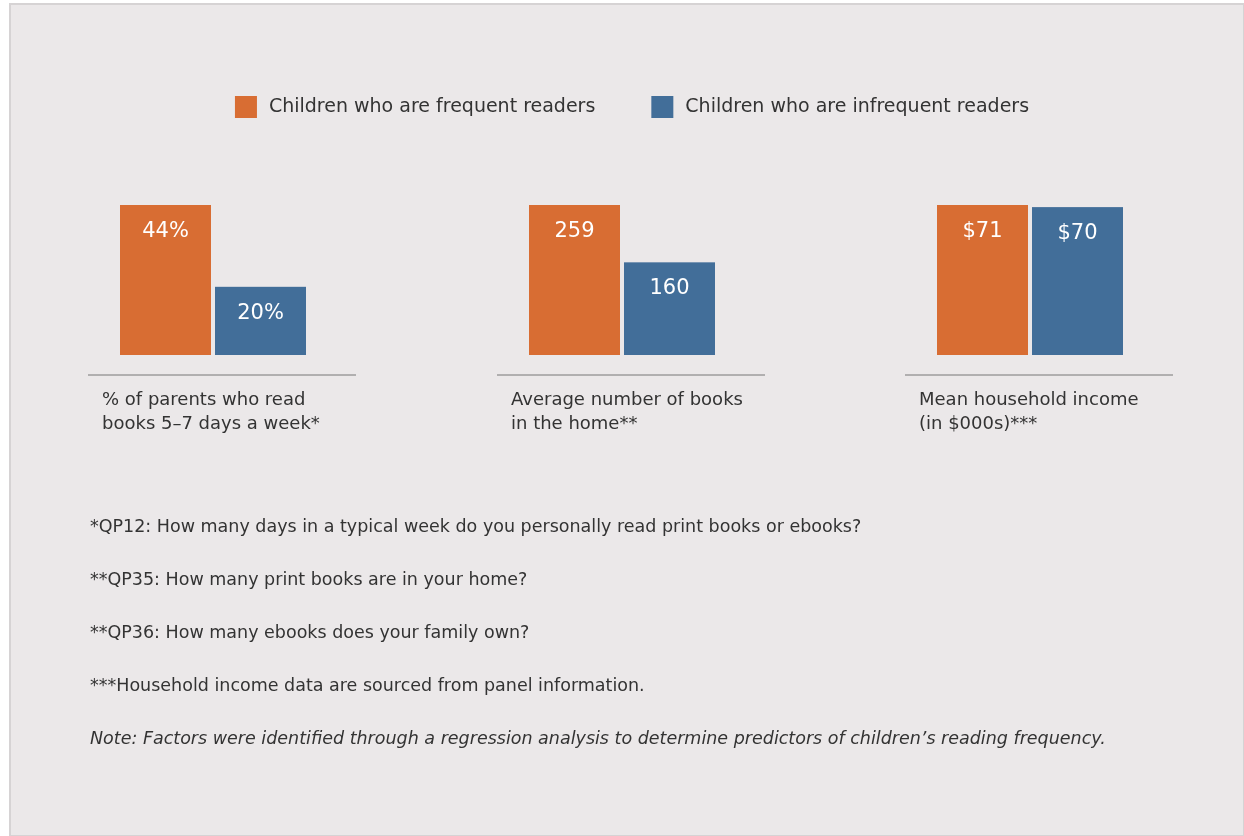 This screenshot has width=1244, height=836. I want to click on legend-label: Children who are frequent readers, so click(432, 105).